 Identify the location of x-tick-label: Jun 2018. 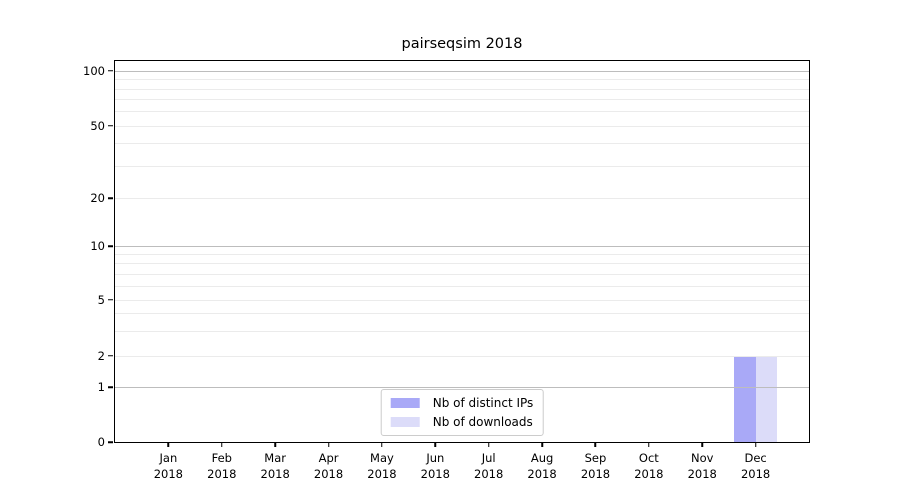
(435, 466).